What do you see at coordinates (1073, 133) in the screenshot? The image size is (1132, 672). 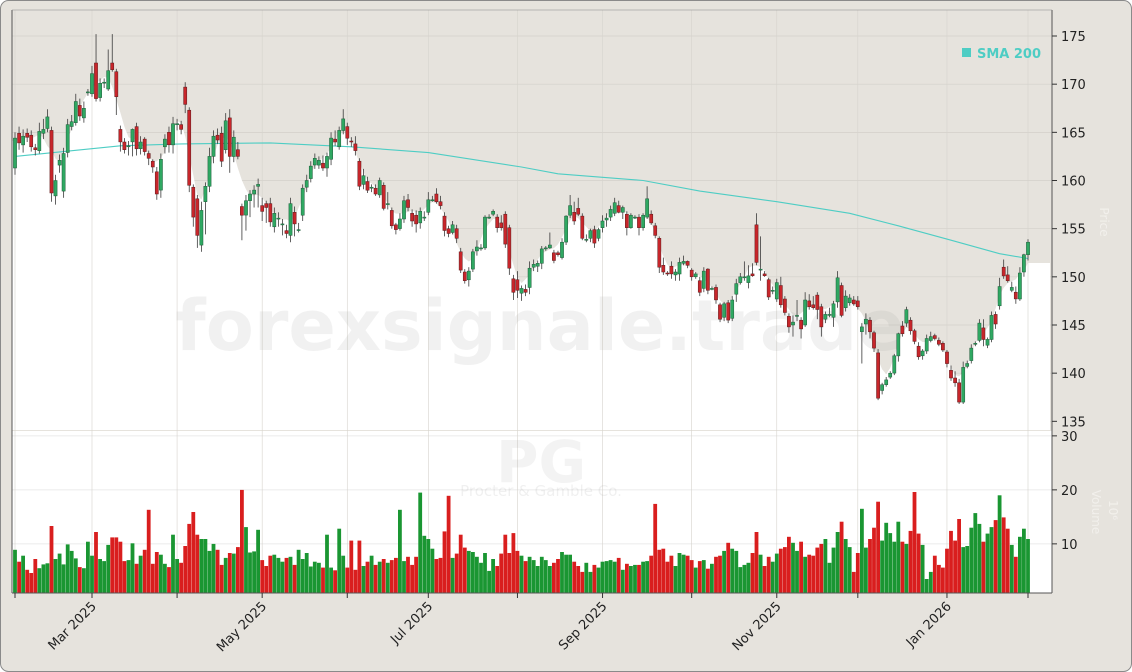 I see `price-tick-label: 165` at bounding box center [1073, 133].